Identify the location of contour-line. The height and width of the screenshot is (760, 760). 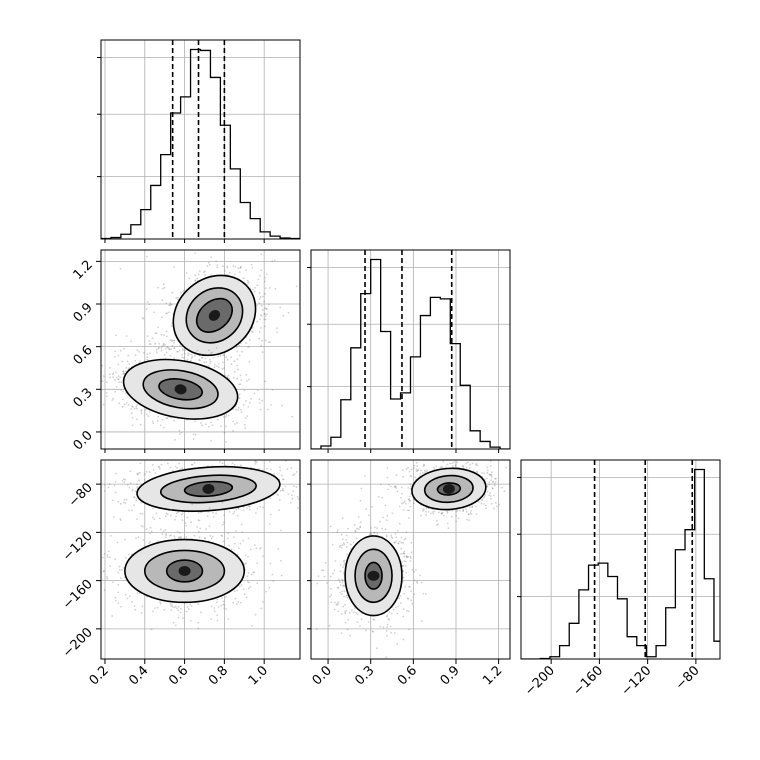
(449, 489).